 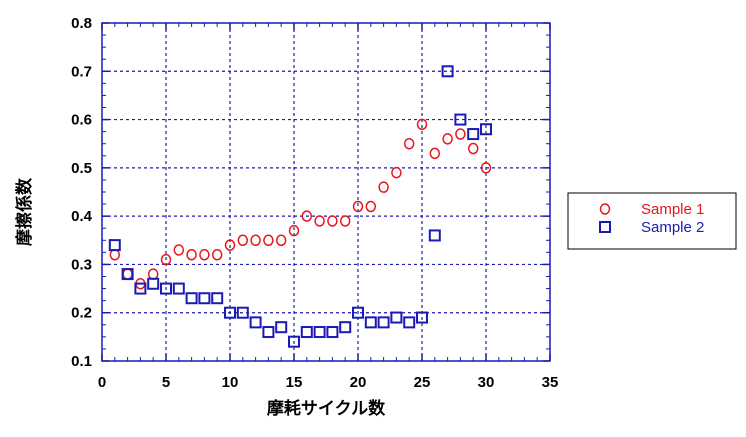 I want to click on y-tick-label: 0.1, so click(x=81, y=361).